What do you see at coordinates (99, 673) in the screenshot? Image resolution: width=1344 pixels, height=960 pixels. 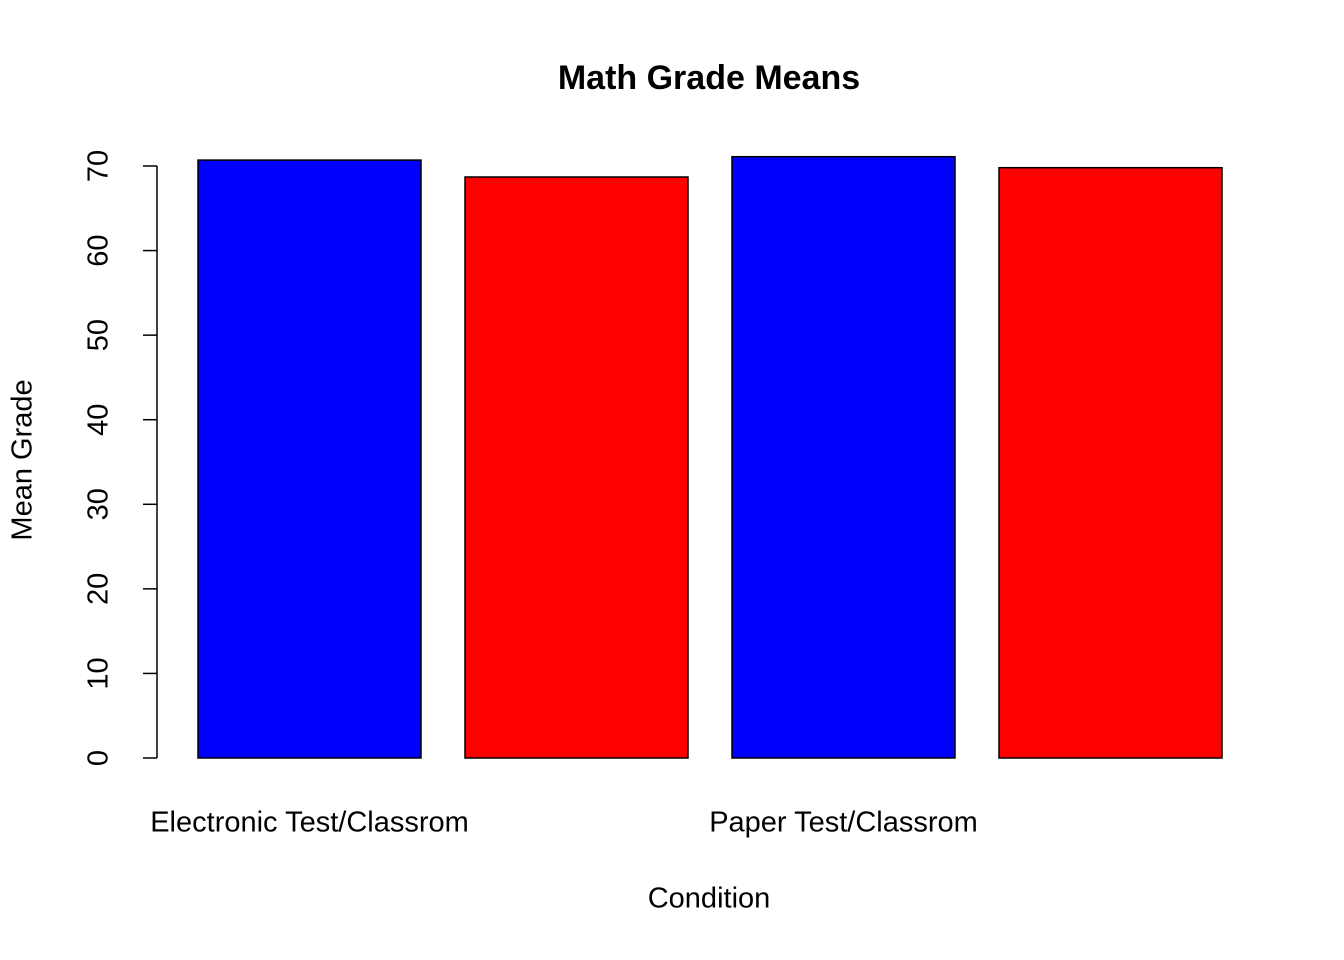 I see `y-tick-label: 10` at bounding box center [99, 673].